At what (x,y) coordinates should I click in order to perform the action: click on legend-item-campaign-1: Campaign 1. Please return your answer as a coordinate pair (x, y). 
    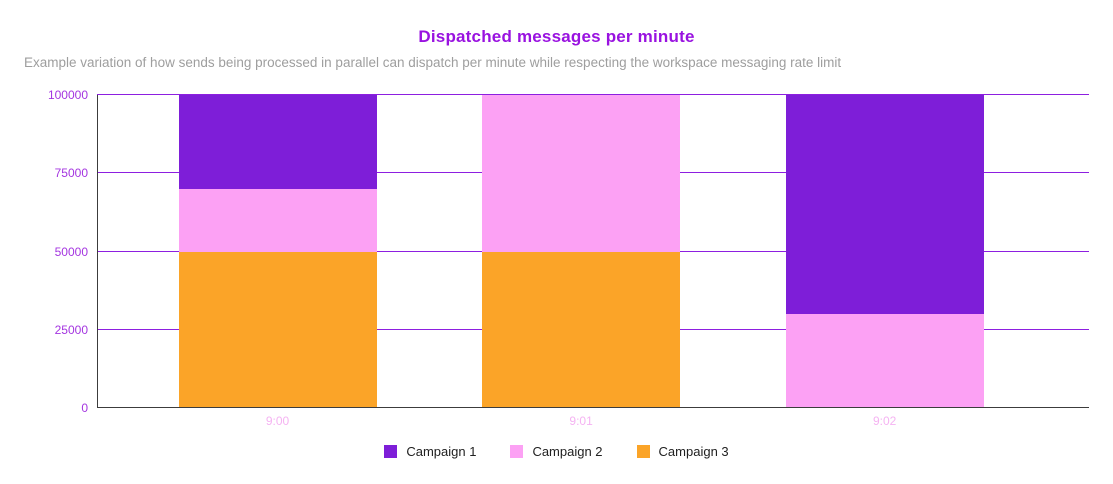
    Looking at the image, I should click on (430, 451).